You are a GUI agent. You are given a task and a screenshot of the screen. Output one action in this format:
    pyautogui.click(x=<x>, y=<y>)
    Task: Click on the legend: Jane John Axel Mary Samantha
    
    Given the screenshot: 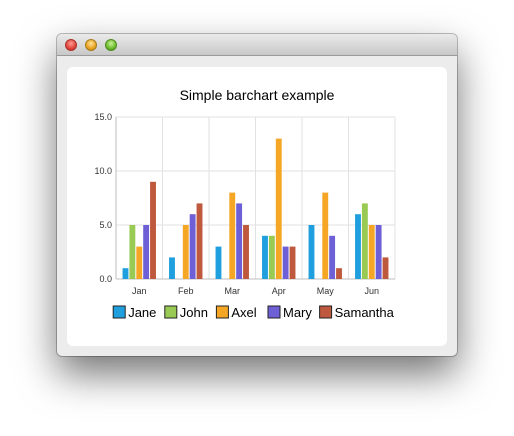 What is the action you would take?
    pyautogui.click(x=253, y=312)
    